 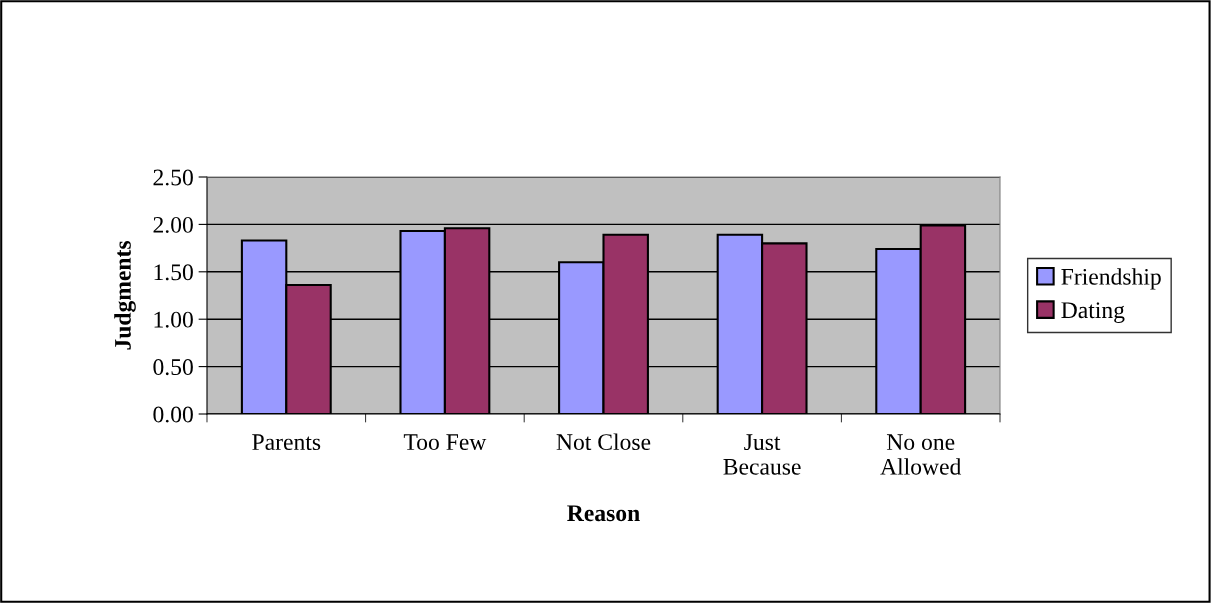 I want to click on x-tick-label: Too Few, so click(x=445, y=442).